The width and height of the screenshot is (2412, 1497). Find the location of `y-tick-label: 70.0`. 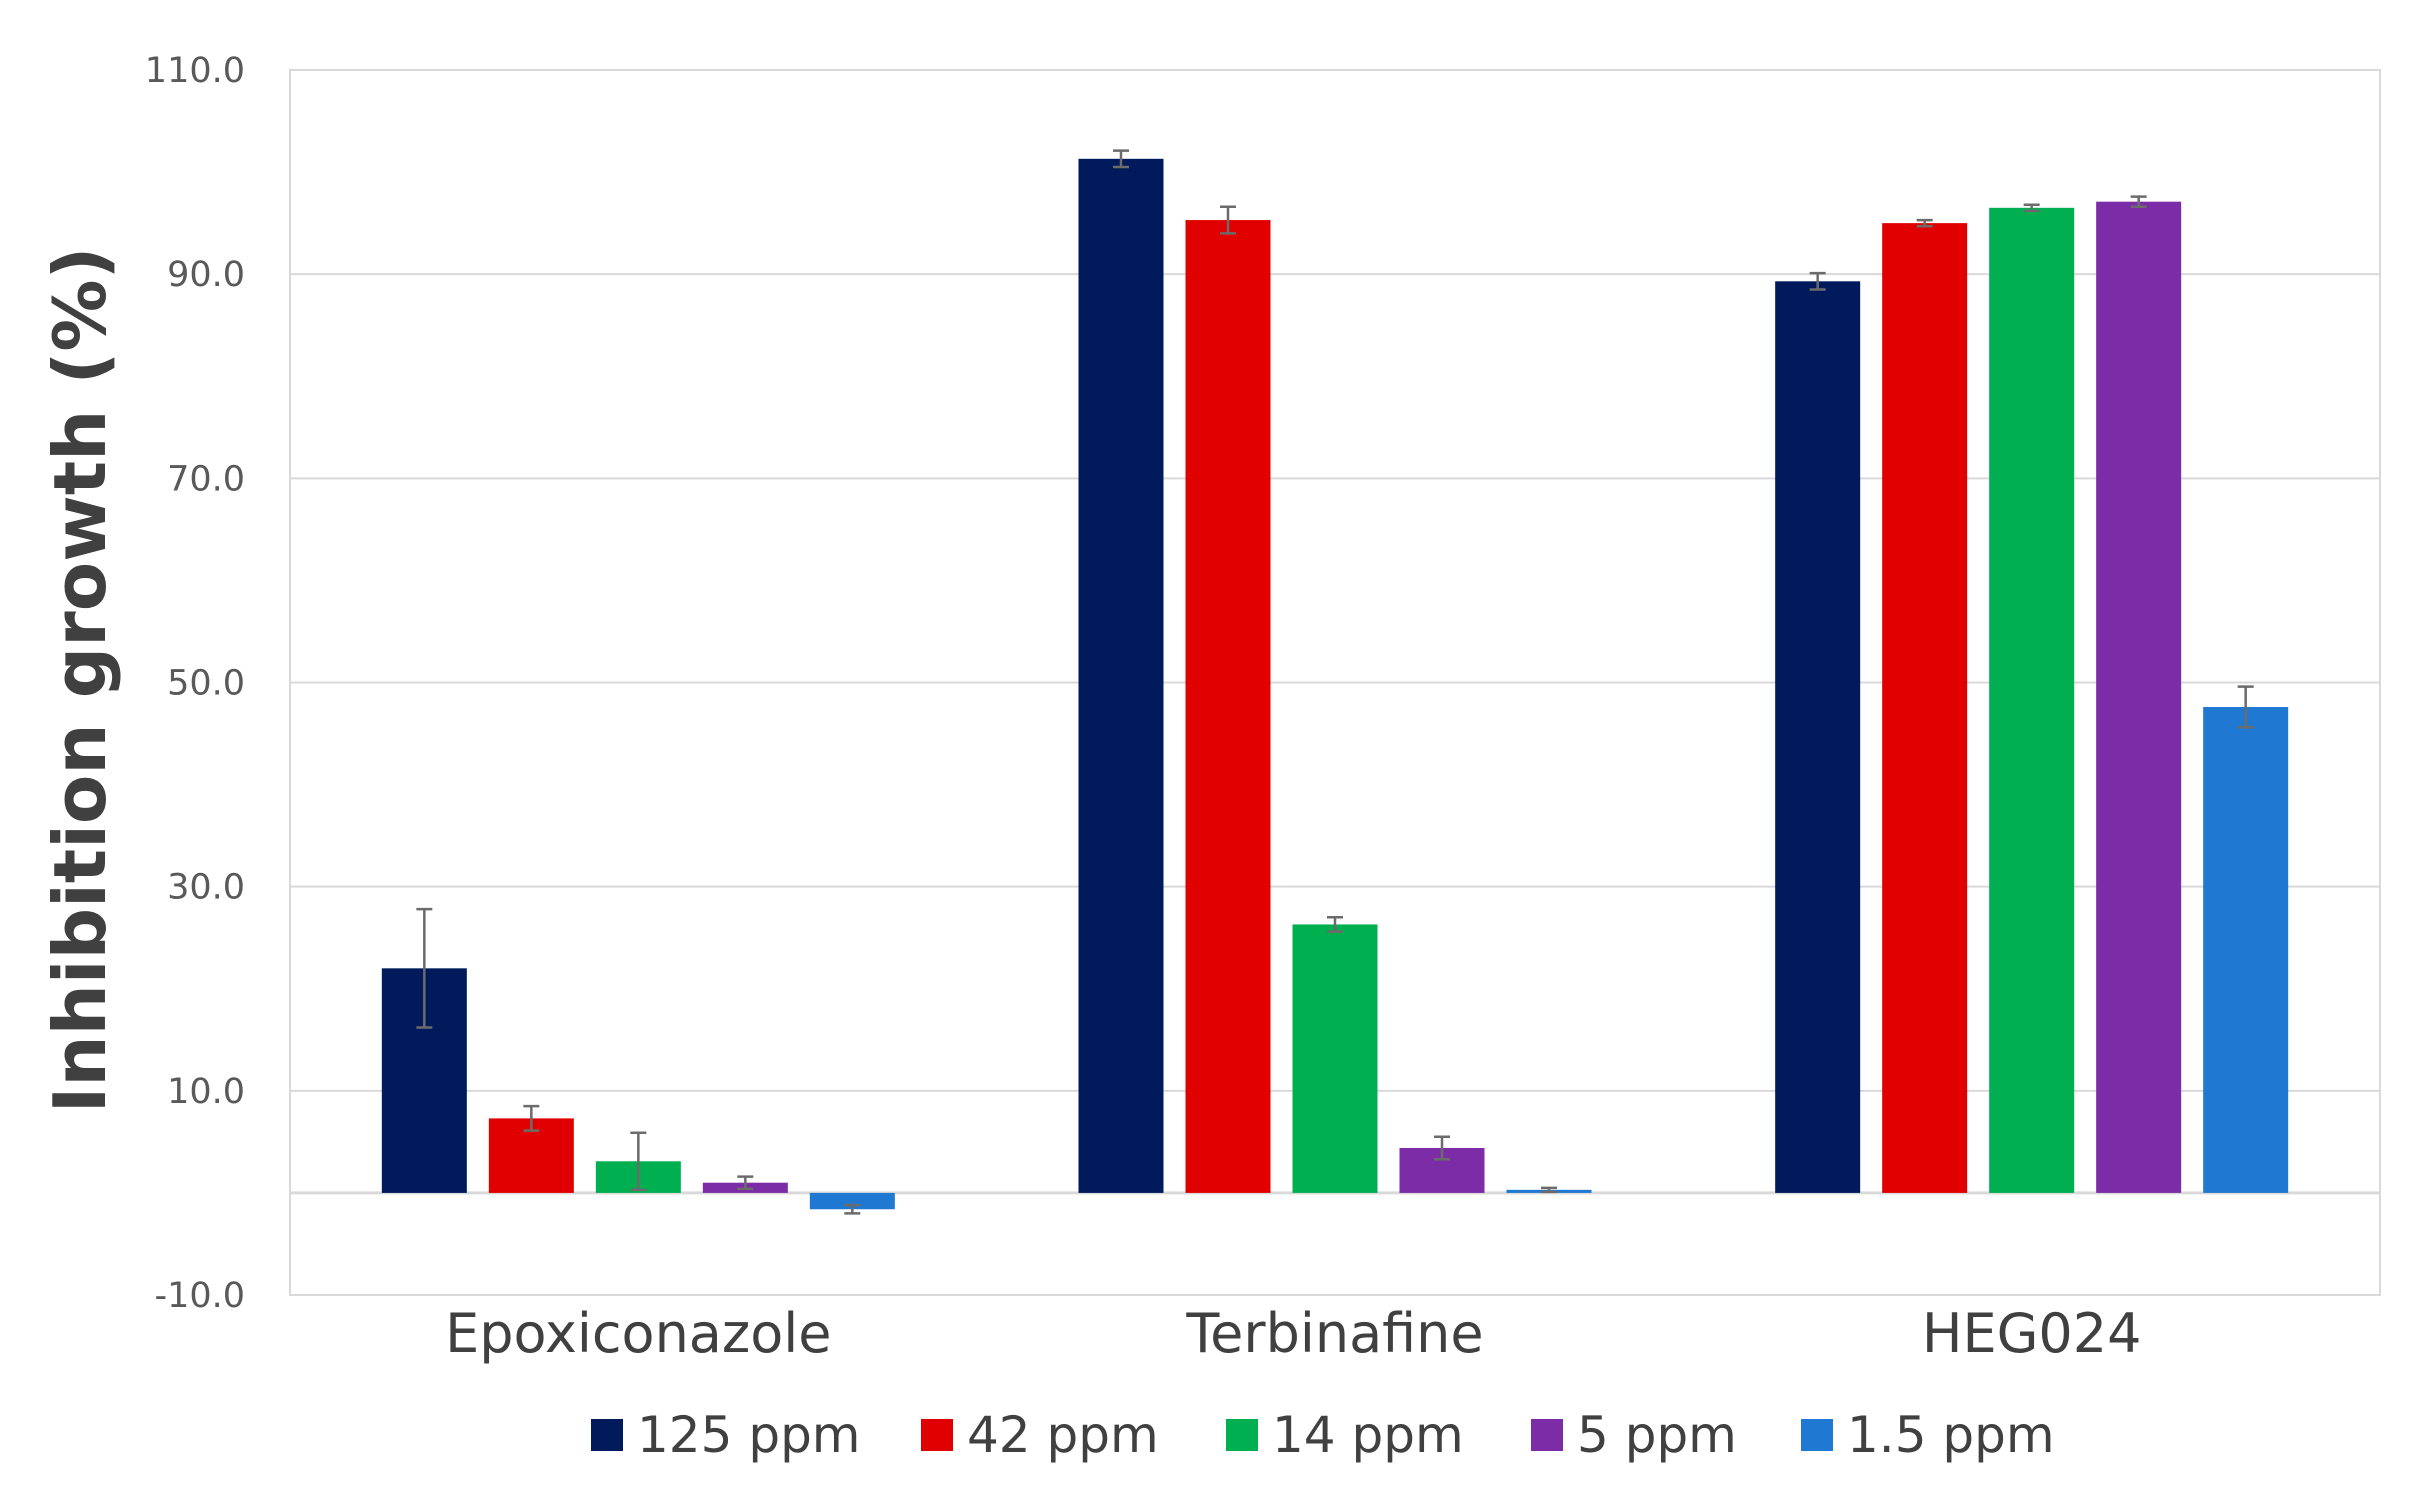

y-tick-label: 70.0 is located at coordinates (206, 479).